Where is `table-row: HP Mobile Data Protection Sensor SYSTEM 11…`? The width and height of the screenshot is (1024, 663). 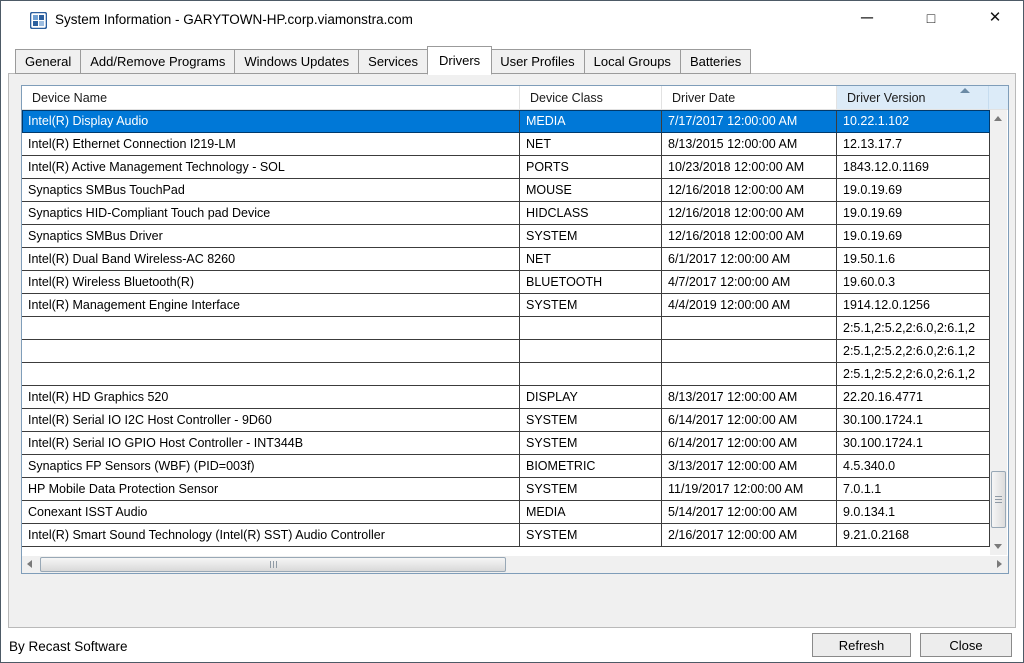 table-row: HP Mobile Data Protection Sensor SYSTEM 11… is located at coordinates (506, 489).